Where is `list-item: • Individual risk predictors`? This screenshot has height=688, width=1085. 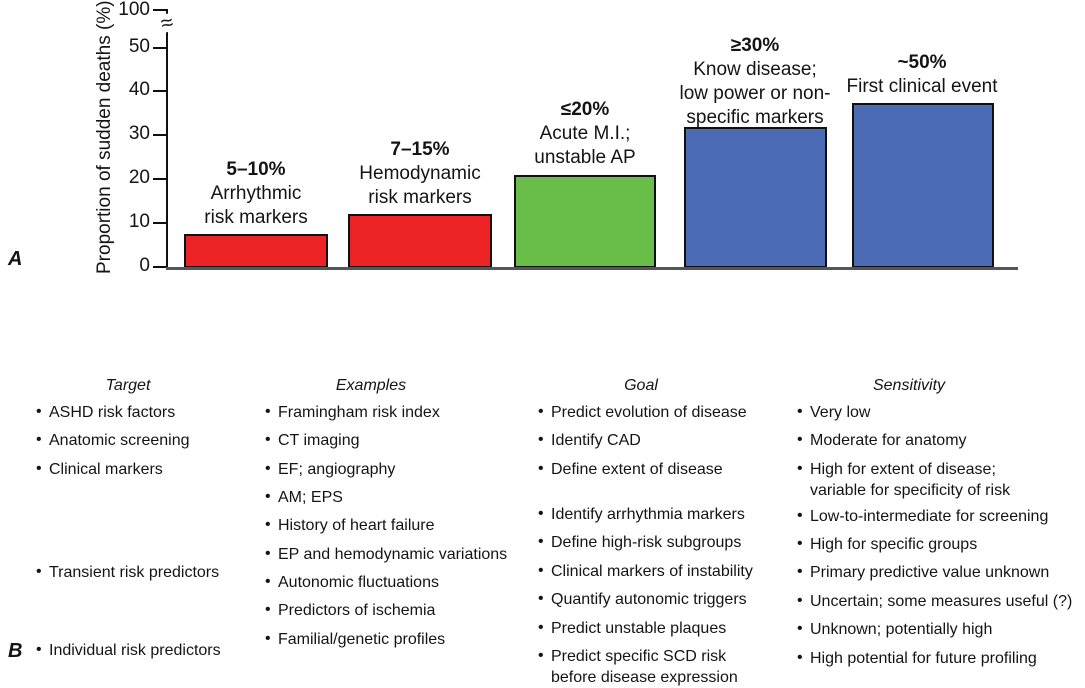
list-item: • Individual risk predictors is located at coordinates (128, 650).